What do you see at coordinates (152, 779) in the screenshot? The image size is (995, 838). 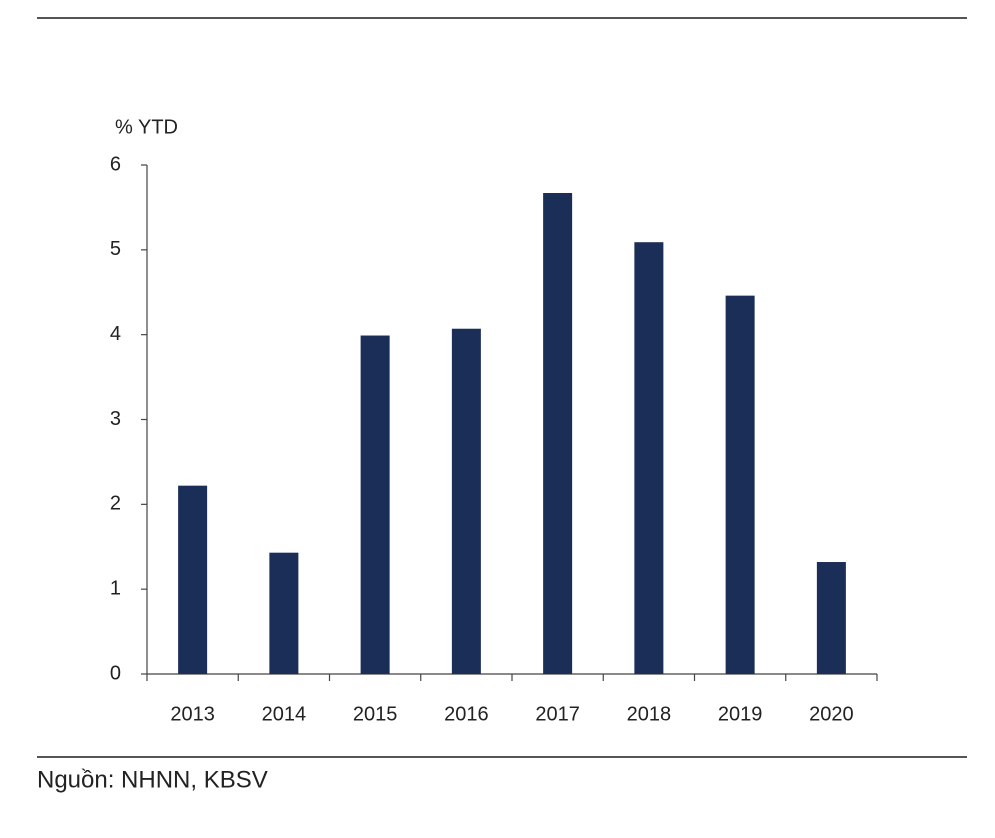 I see `source: Nguồn: NHNN, KBSV` at bounding box center [152, 779].